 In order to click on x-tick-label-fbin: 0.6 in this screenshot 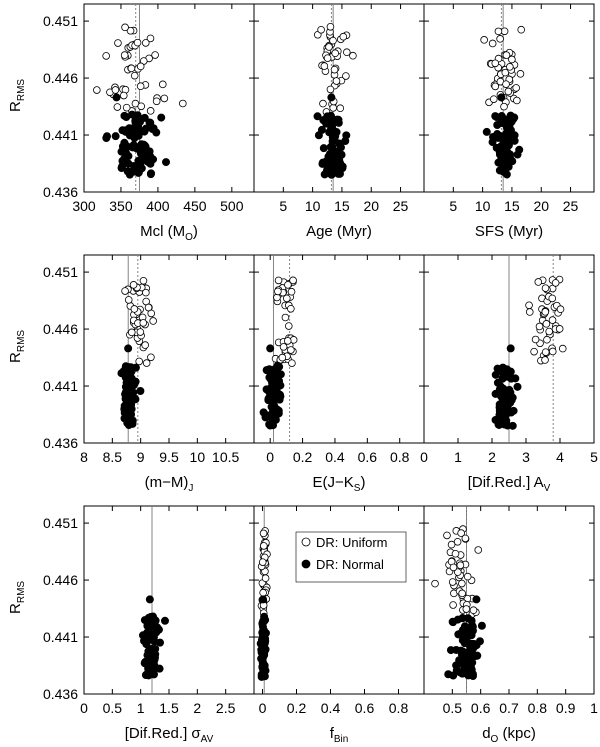, I will do `click(365, 708)`.